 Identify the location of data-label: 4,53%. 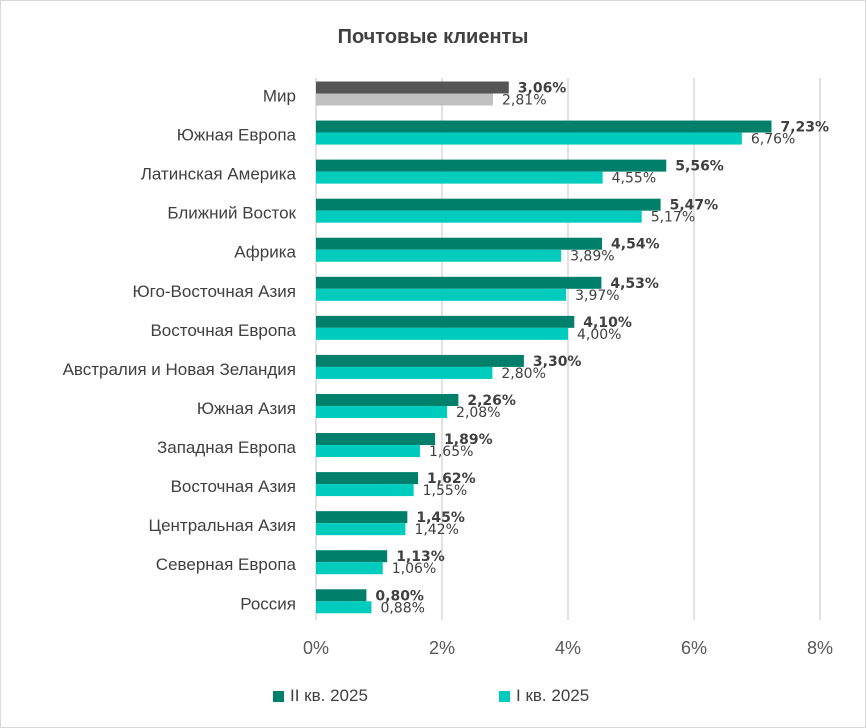
(634, 284).